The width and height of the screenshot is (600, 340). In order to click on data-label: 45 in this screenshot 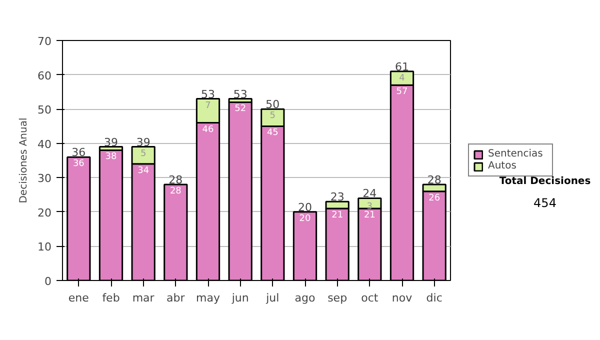, I will do `click(272, 133)`.